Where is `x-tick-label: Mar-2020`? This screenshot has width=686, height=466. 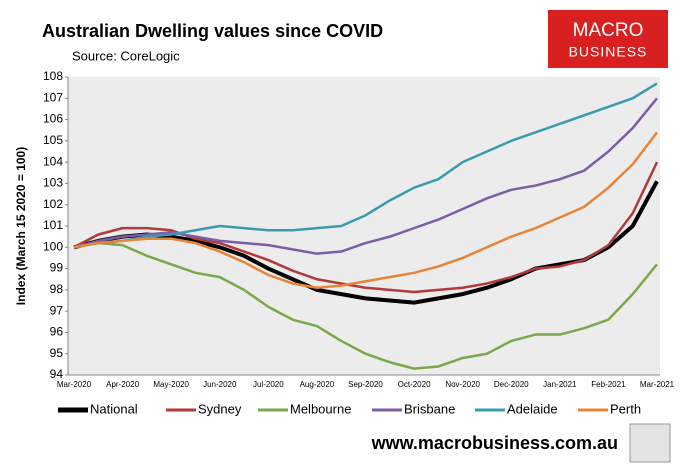 x-tick-label: Mar-2020 is located at coordinates (74, 384).